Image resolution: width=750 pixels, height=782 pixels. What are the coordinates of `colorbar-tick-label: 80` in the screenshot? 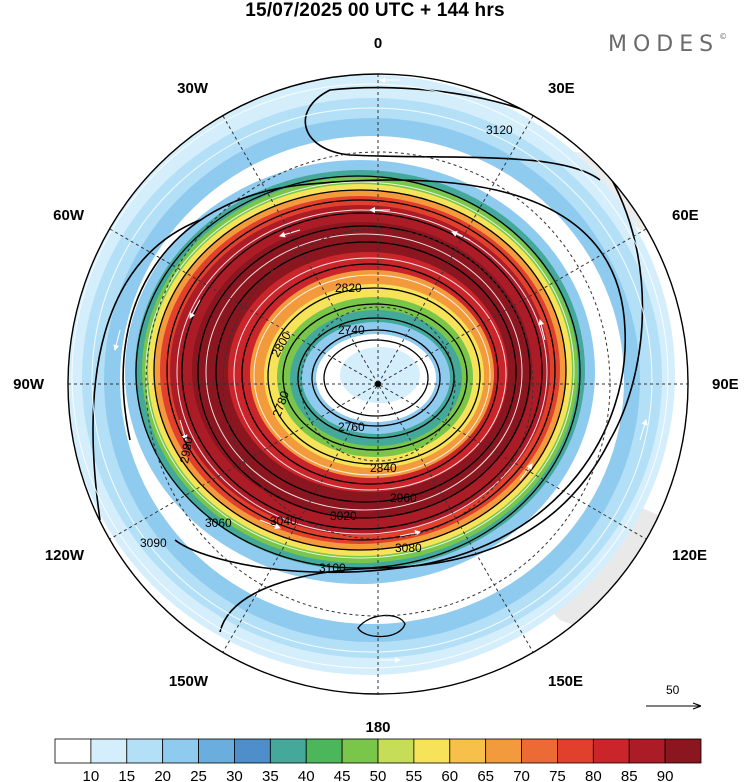 It's located at (593, 775).